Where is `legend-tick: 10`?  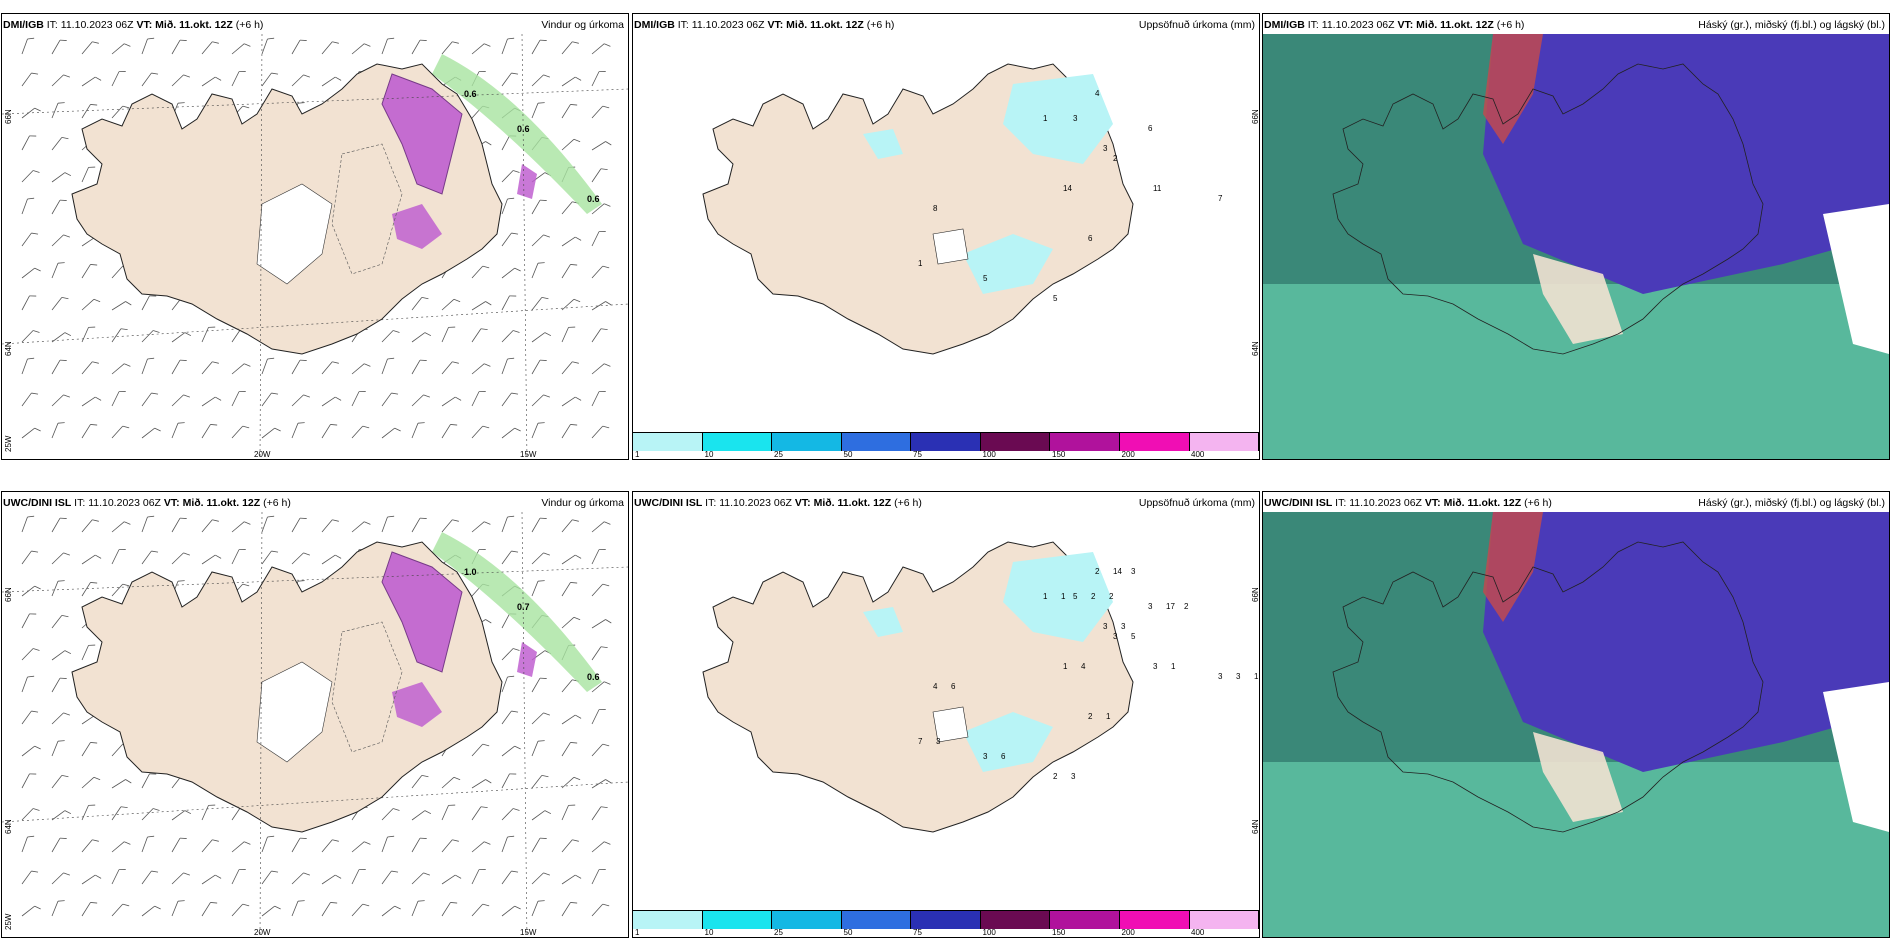 legend-tick: 10 is located at coordinates (709, 932).